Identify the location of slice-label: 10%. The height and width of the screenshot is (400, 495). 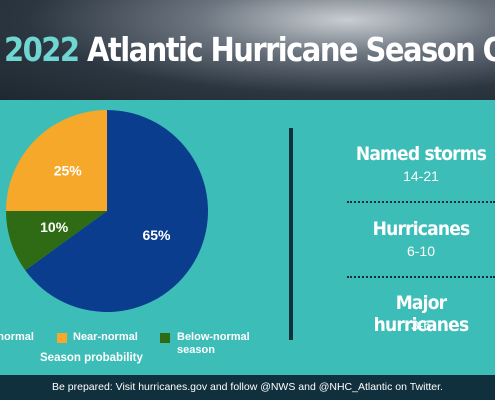
(54, 227).